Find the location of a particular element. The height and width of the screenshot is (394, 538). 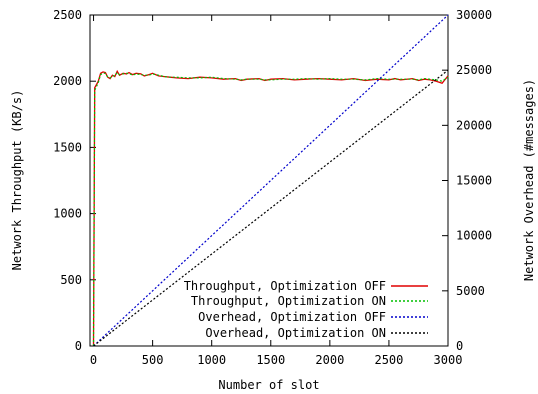

legend-label: Throughput, Optimization OFF is located at coordinates (285, 286).